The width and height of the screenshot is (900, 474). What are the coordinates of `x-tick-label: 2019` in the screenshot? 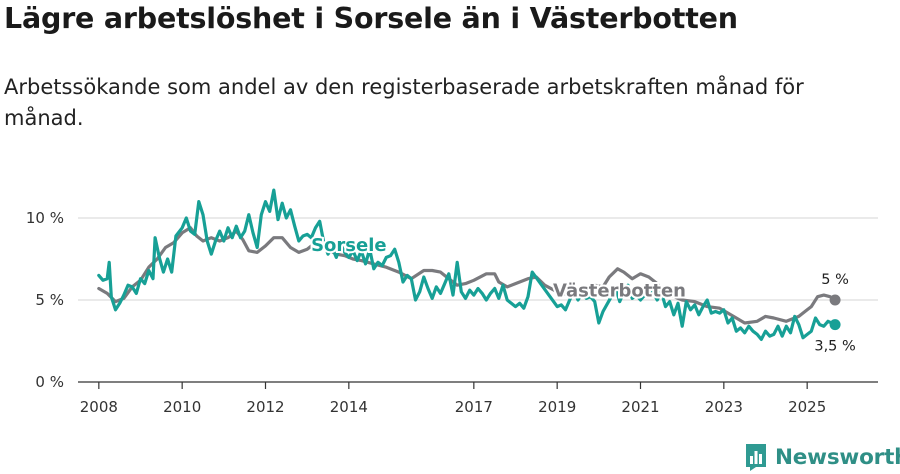 It's located at (557, 407).